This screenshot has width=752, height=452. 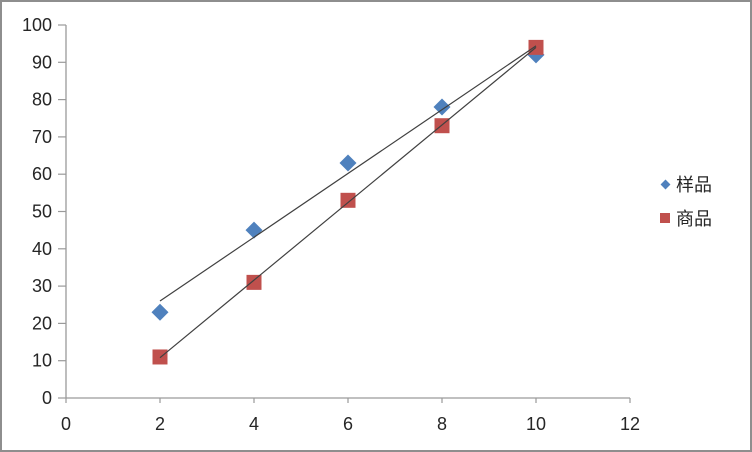 What do you see at coordinates (42, 323) in the screenshot?
I see `y-tick-label: 20` at bounding box center [42, 323].